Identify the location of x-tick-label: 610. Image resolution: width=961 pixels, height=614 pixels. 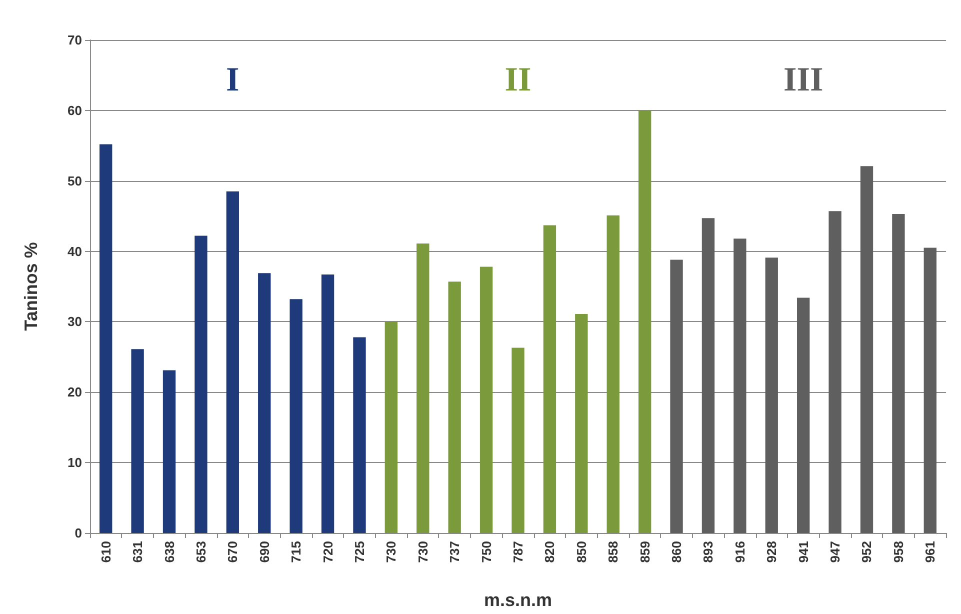
(106, 552).